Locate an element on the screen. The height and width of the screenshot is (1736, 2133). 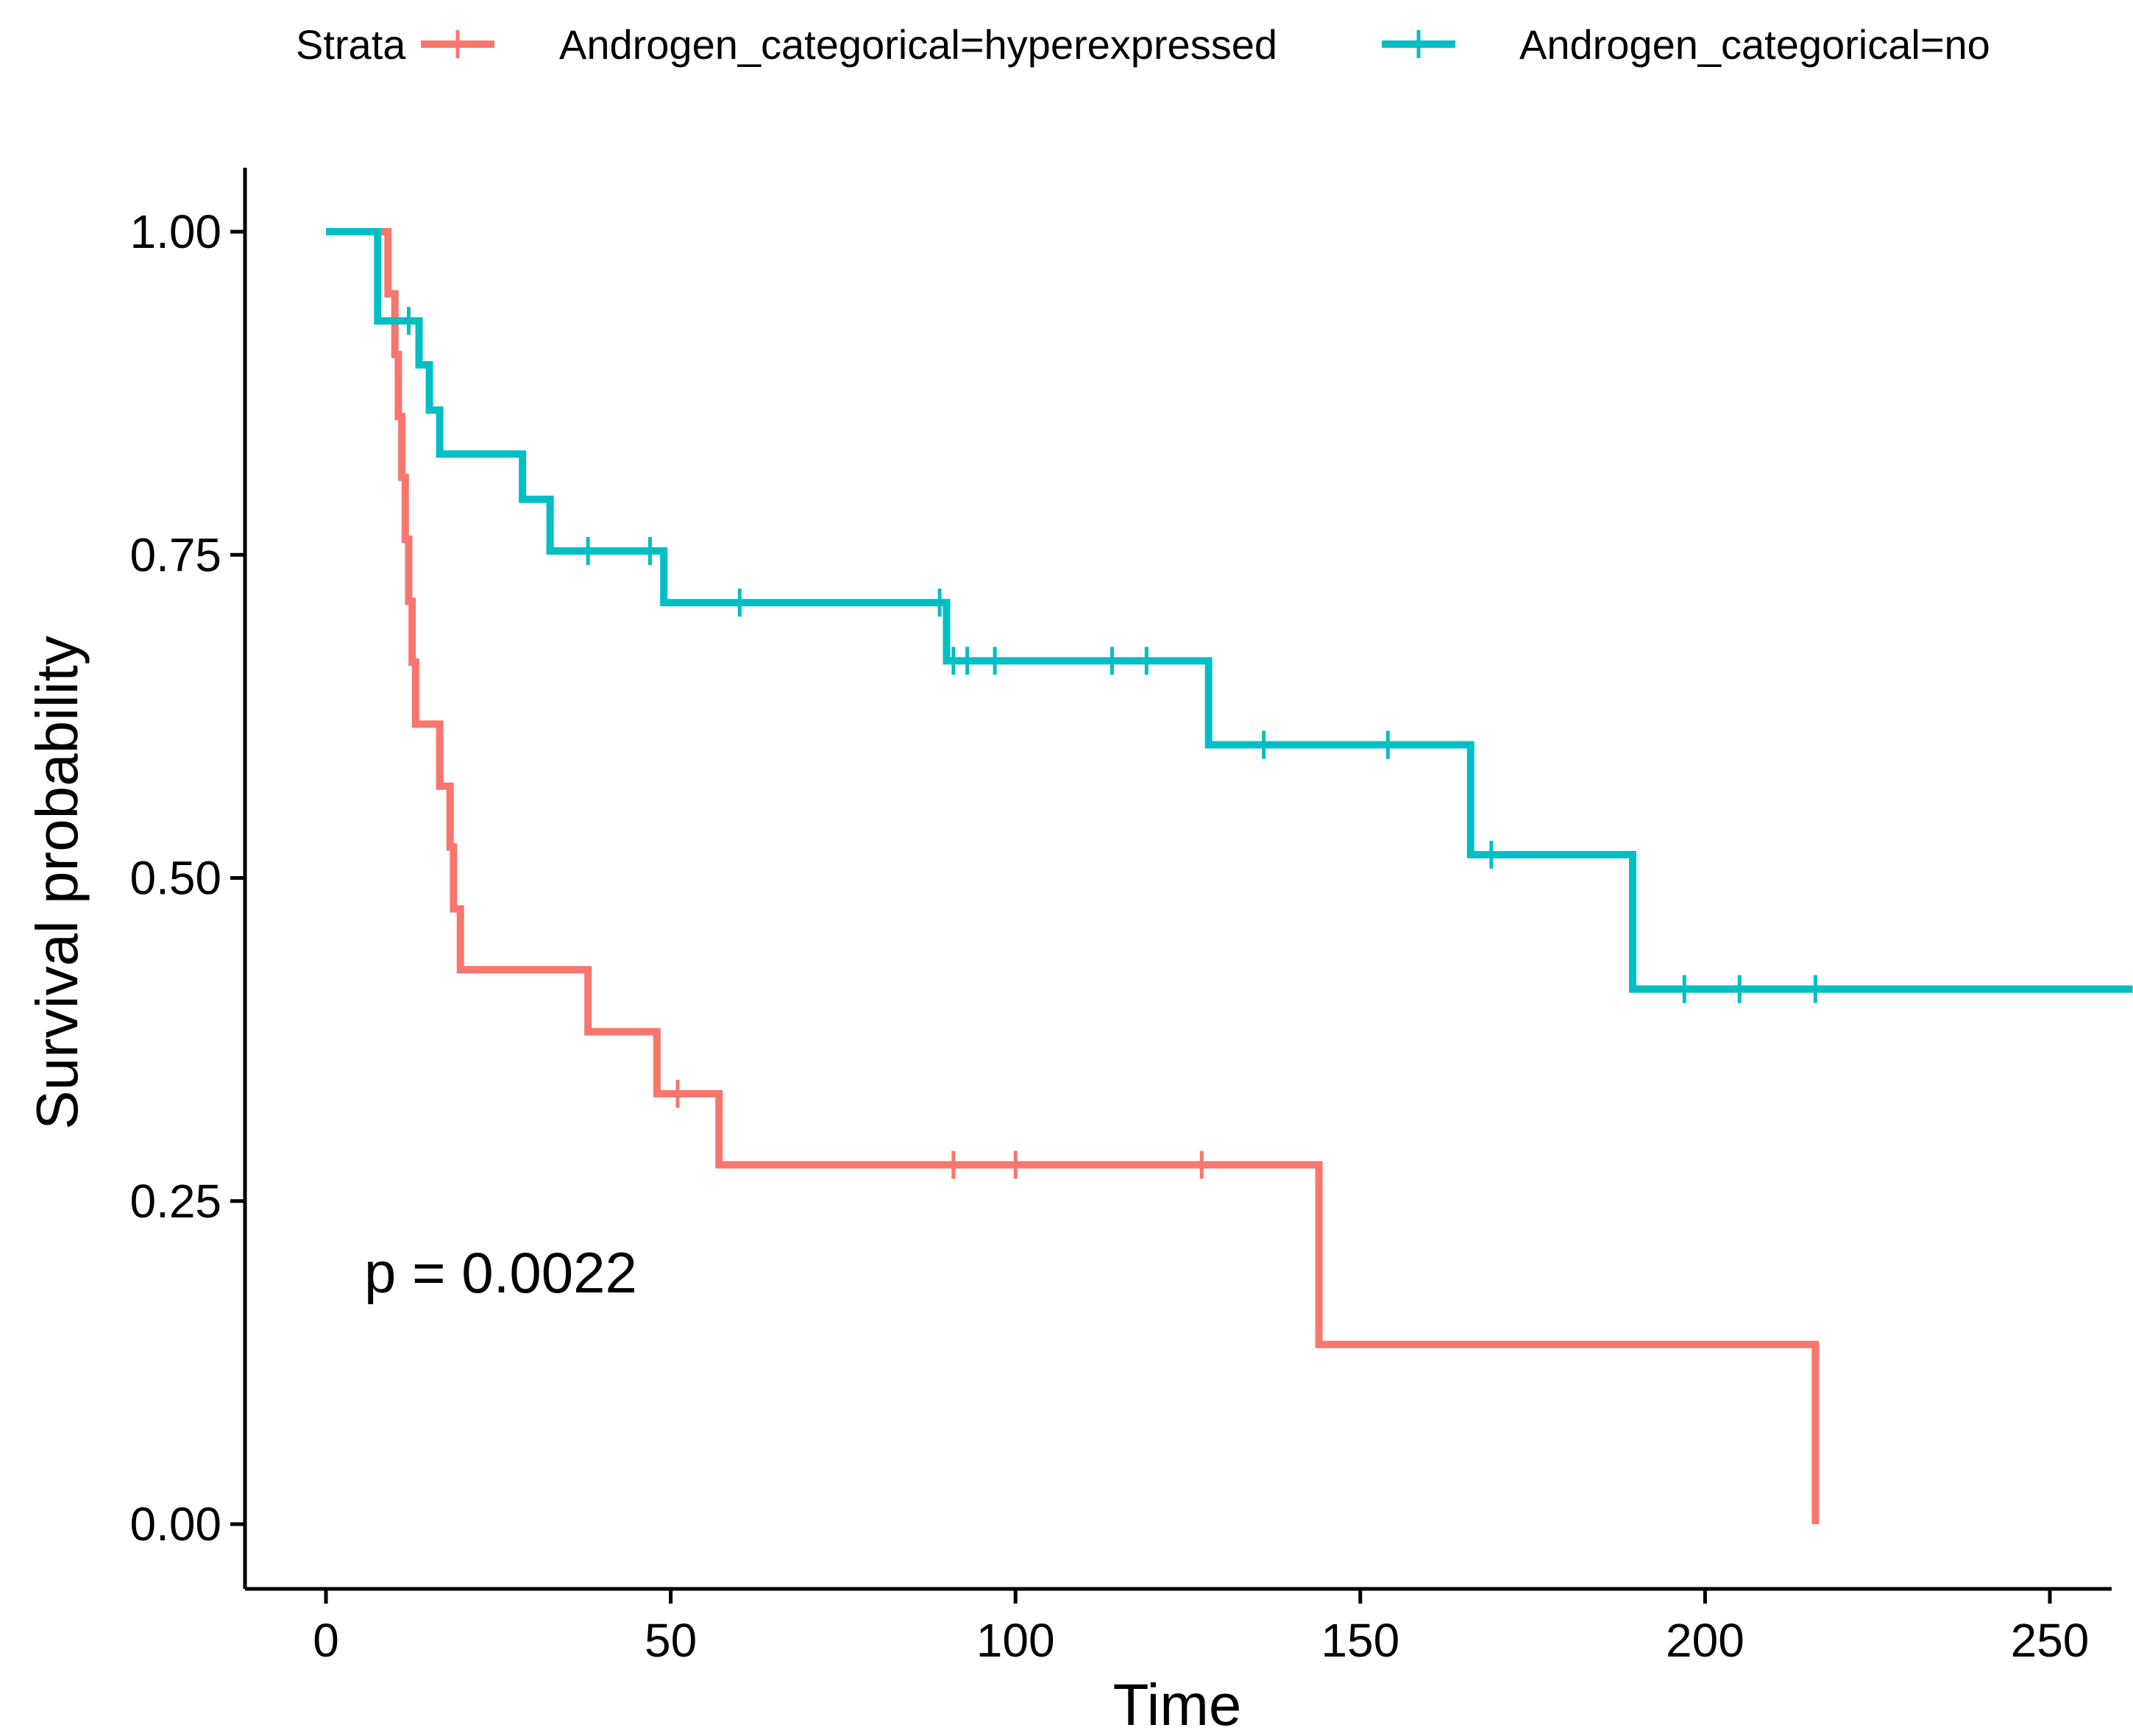
x-tick-label: 250 is located at coordinates (2050, 1640).